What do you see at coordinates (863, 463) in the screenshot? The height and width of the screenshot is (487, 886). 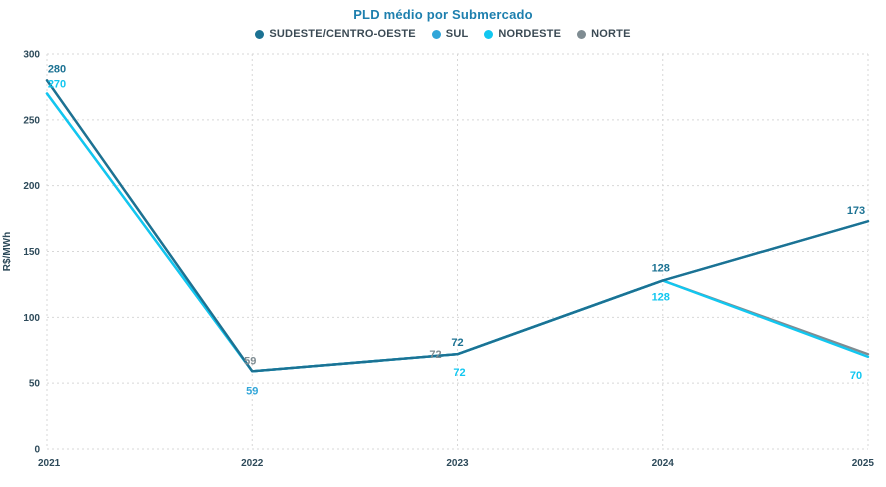 I see `x-tick-label: 2025` at bounding box center [863, 463].